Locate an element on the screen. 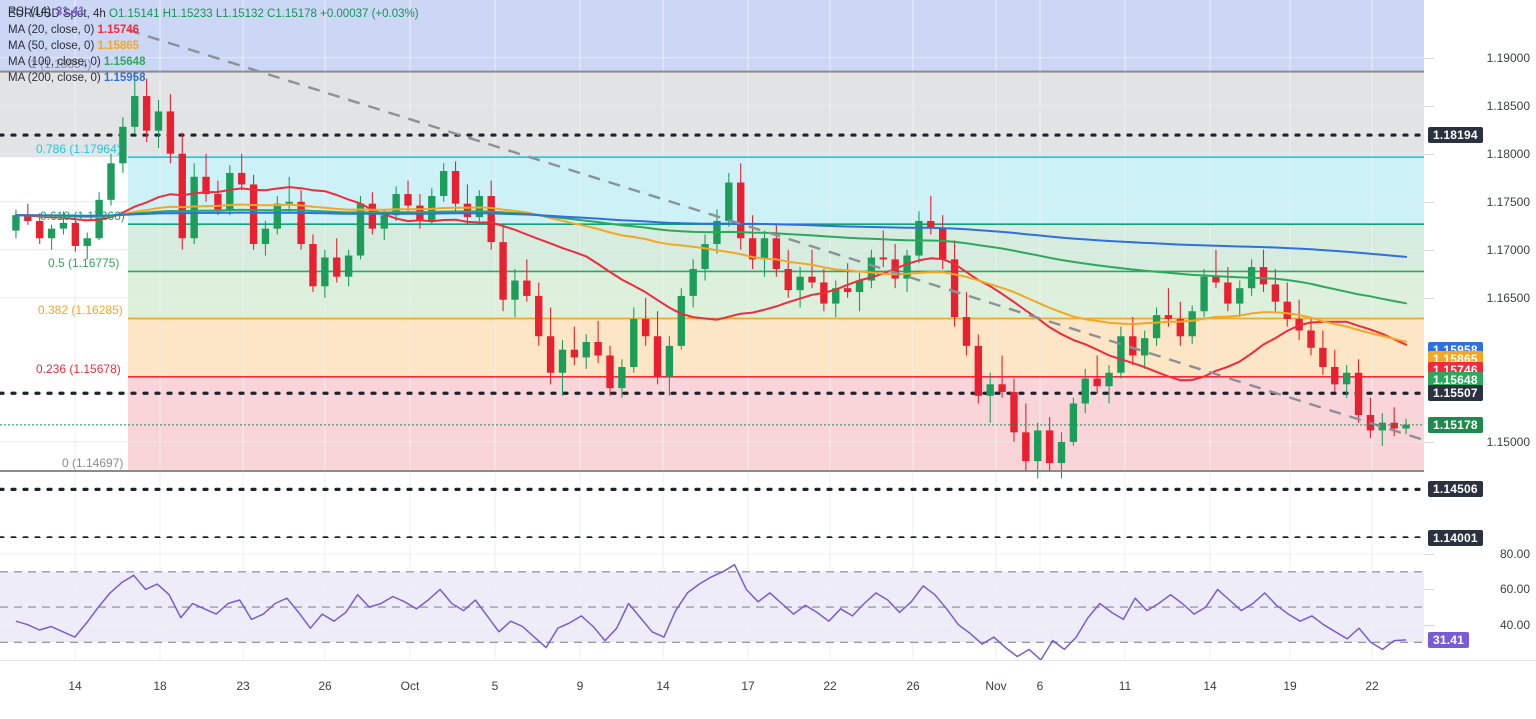 The height and width of the screenshot is (719, 1536). level-badge-118194: 1.18194 is located at coordinates (1455, 135).